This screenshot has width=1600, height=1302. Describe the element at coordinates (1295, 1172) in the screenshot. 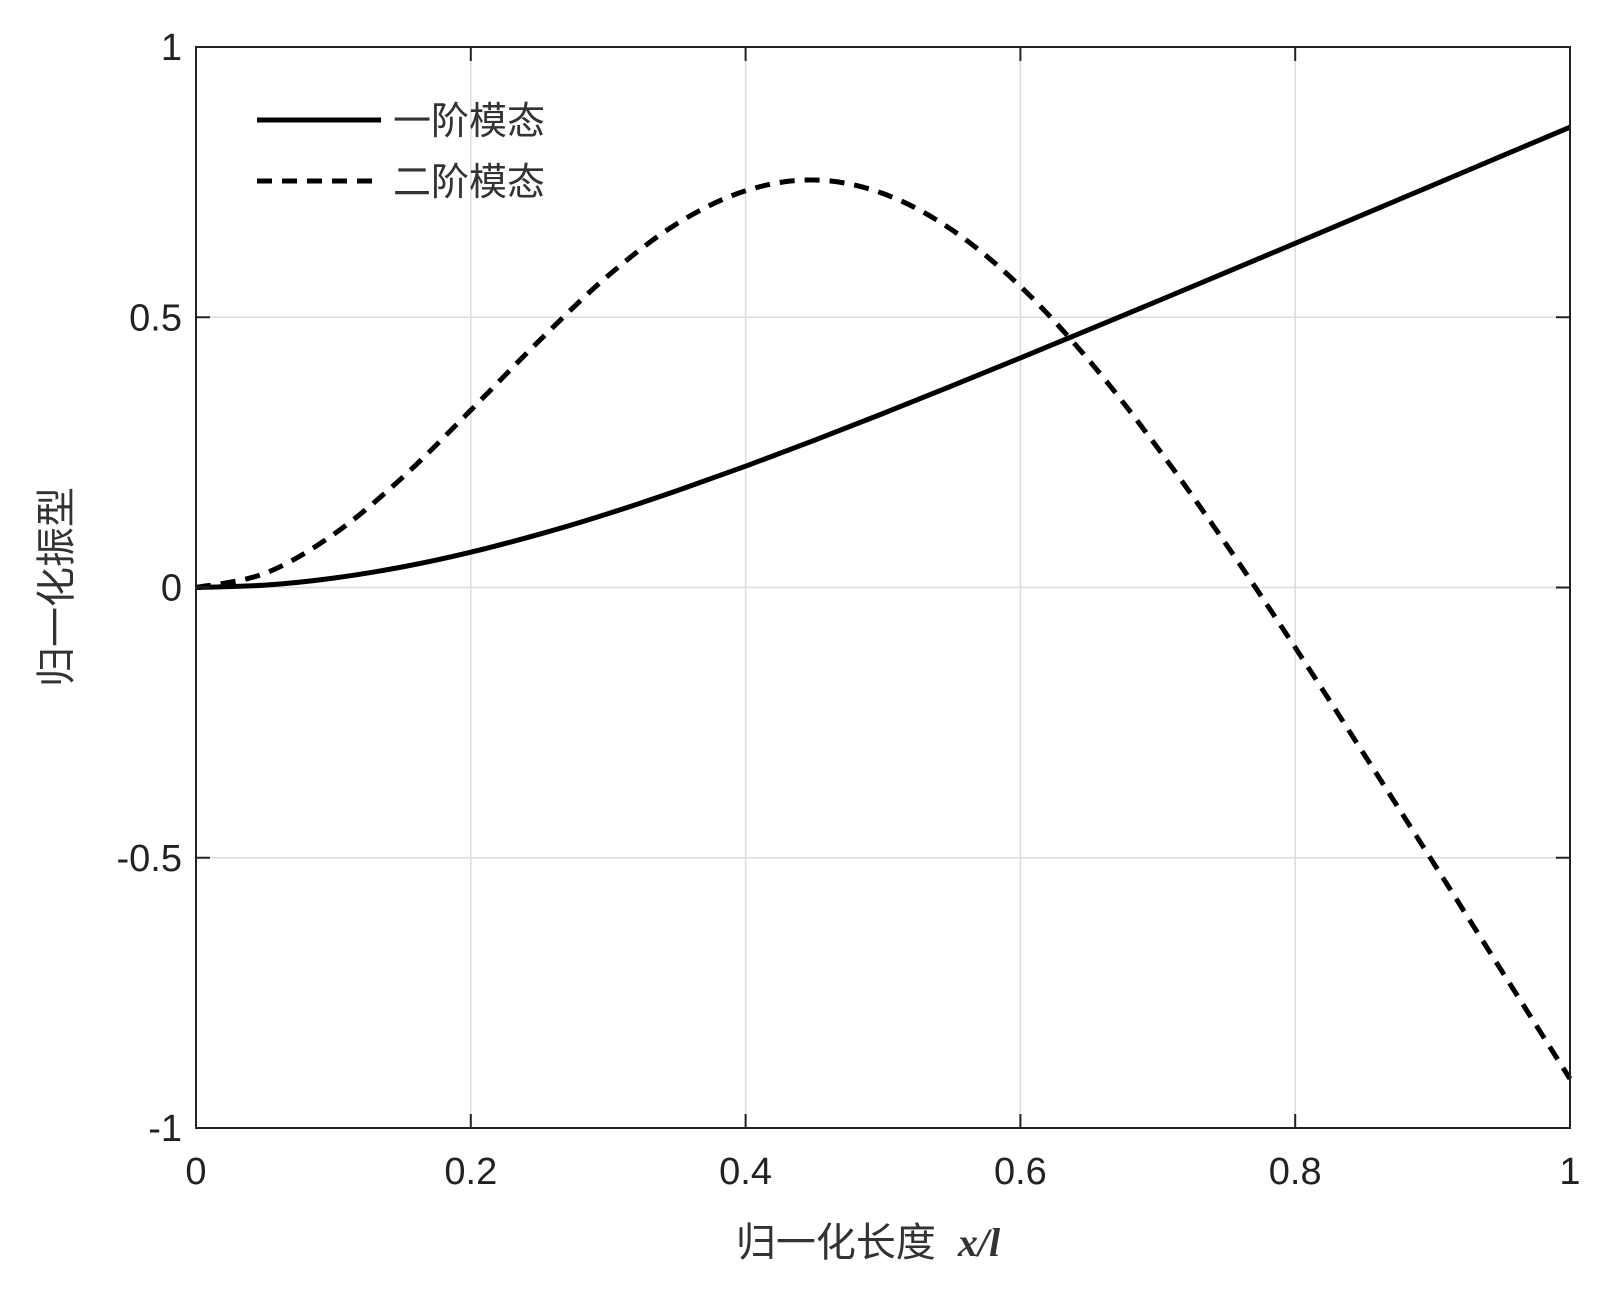

I see `x-tick-label: 0.8` at that location.